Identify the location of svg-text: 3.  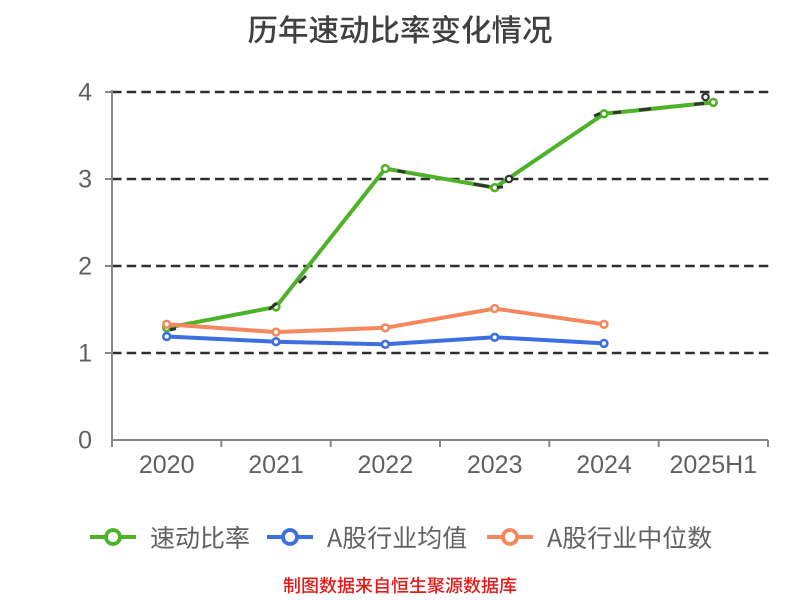
(85, 180).